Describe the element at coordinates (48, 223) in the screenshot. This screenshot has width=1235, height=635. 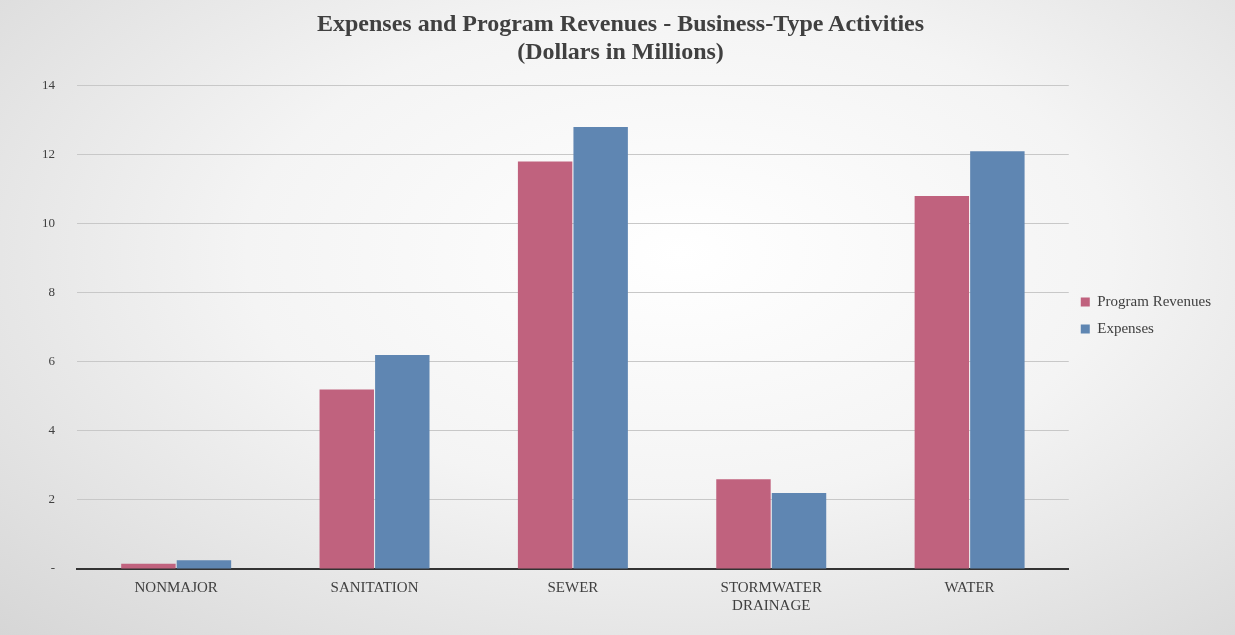
I see `y-tick-label: 10` at that location.